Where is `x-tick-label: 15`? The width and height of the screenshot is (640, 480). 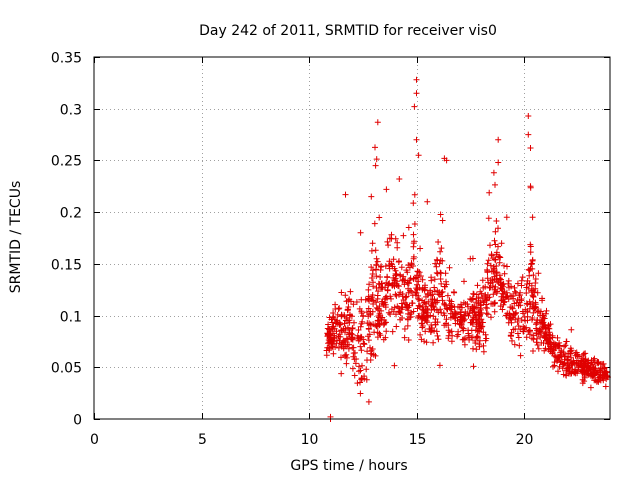 x-tick-label: 15 is located at coordinates (418, 440).